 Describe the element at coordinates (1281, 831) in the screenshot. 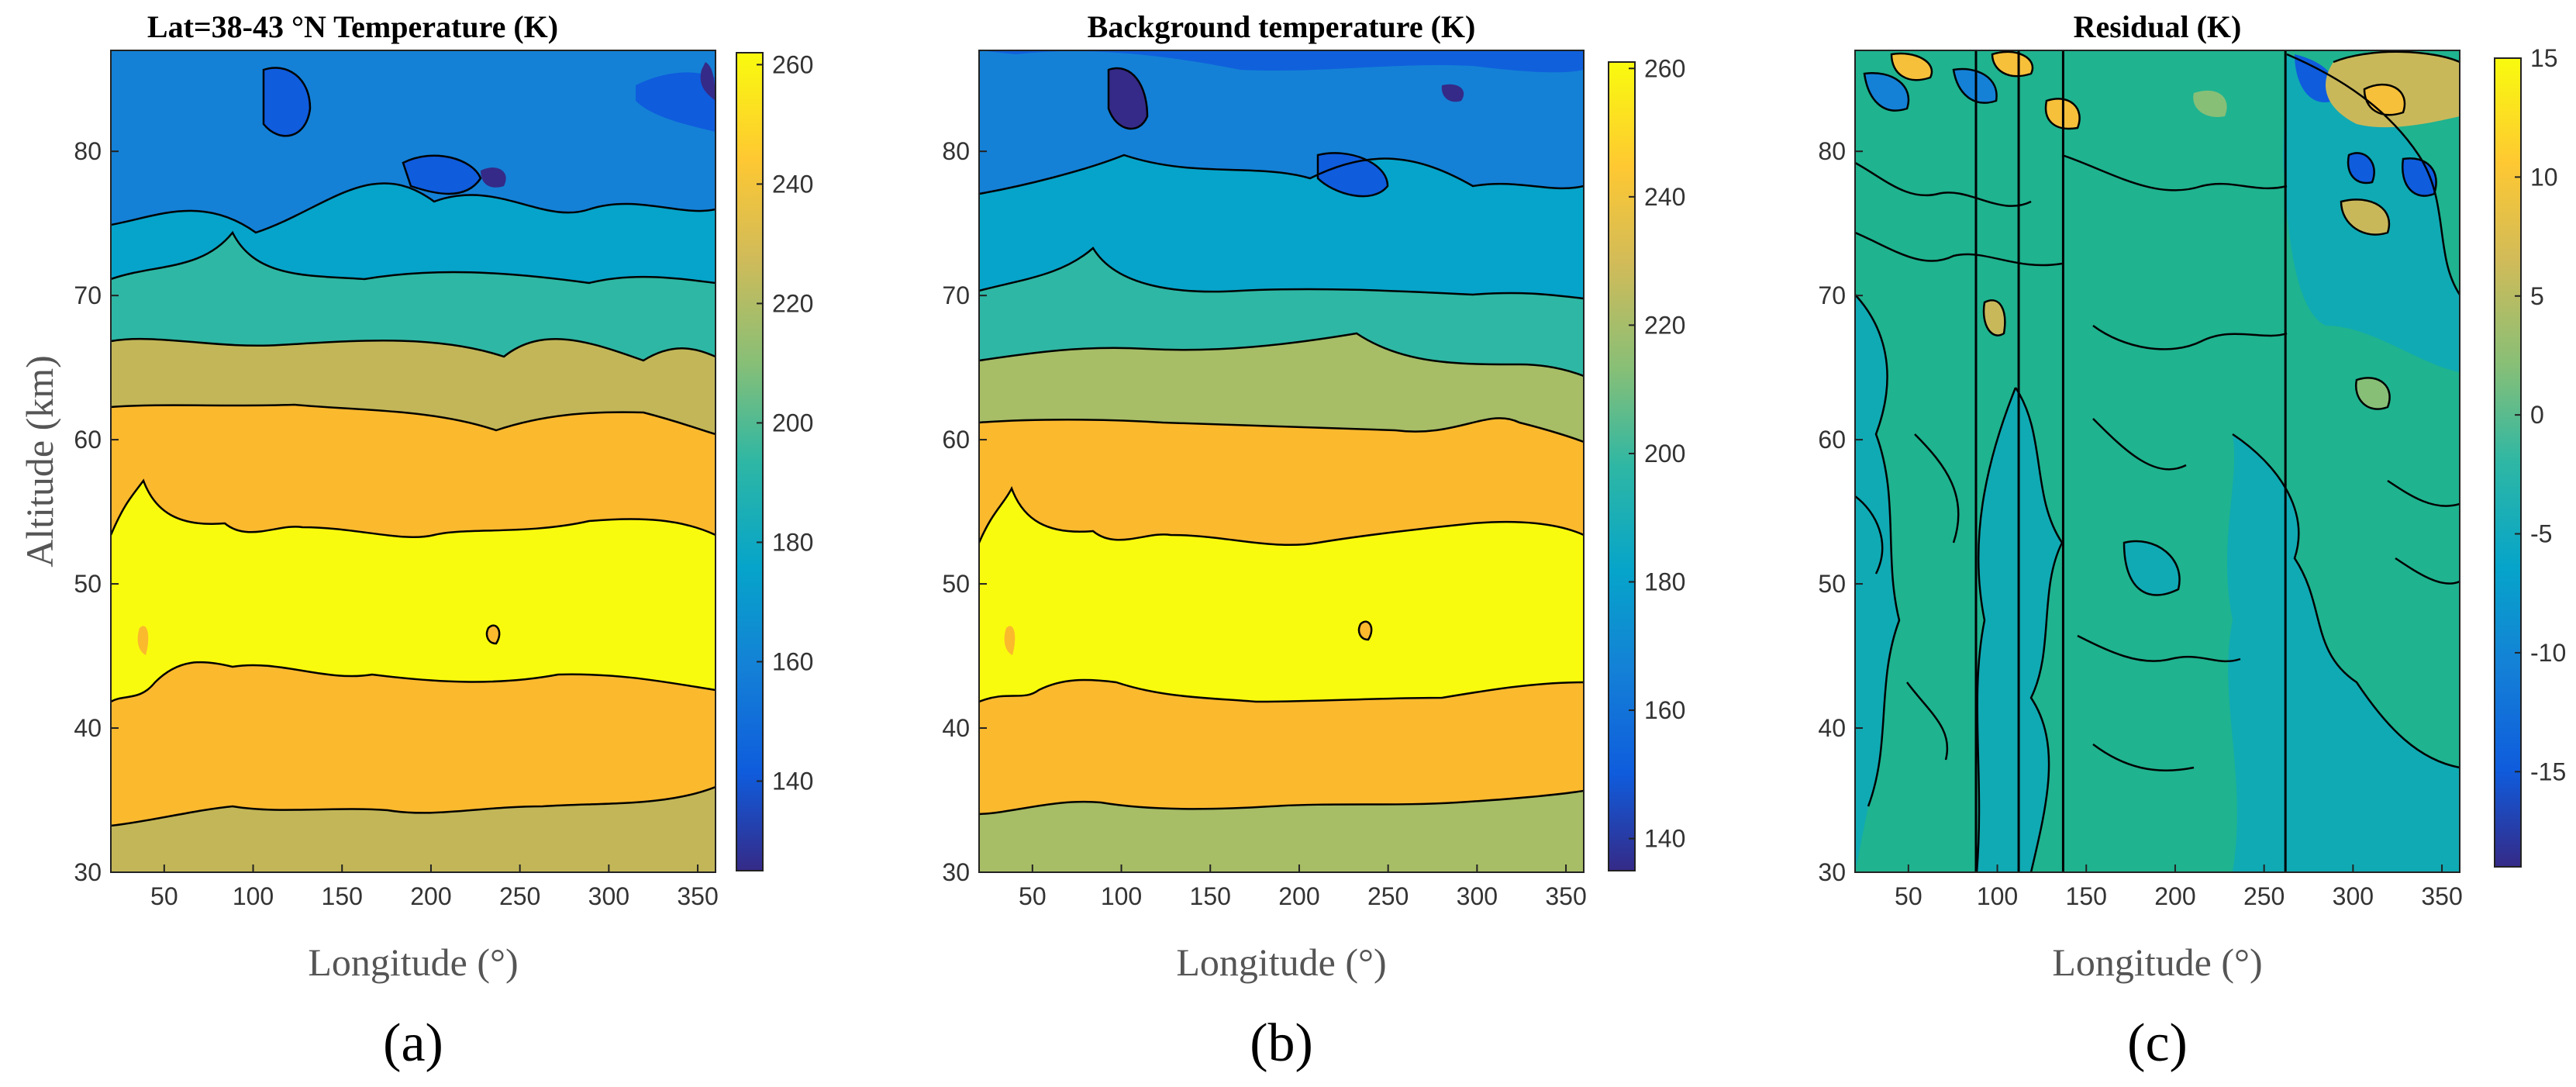

I see `band-b-lower-strato` at that location.